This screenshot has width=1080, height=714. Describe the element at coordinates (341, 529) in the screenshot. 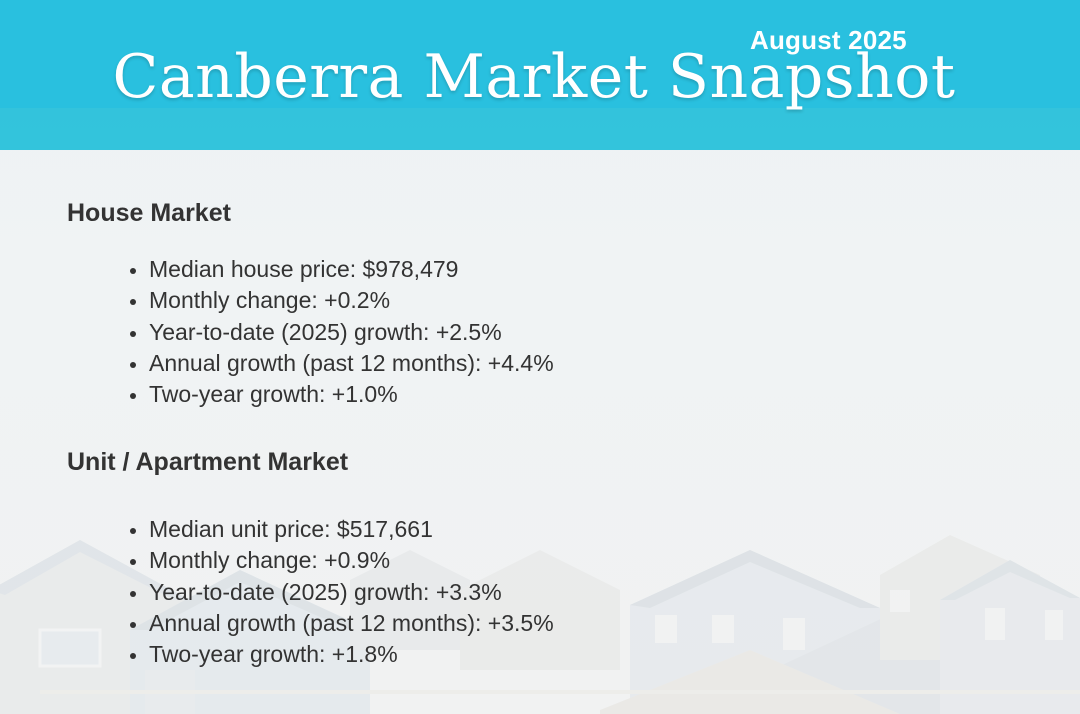

I see `list-item: Median unit price: $517,661` at that location.